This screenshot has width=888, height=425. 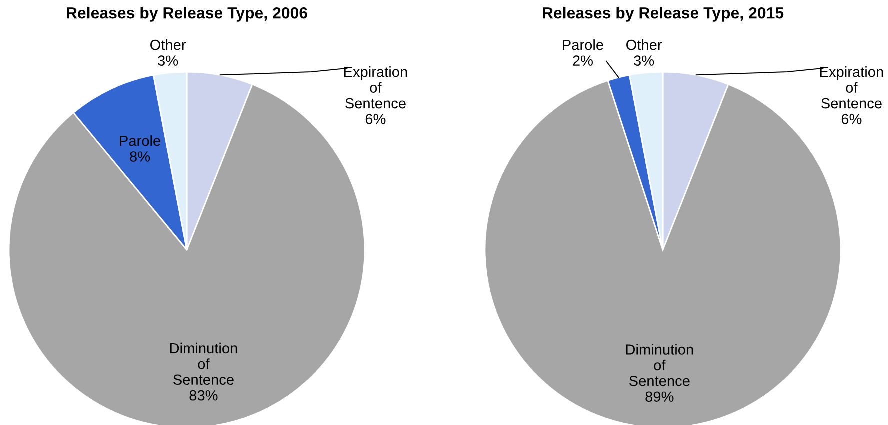 I want to click on data-label: 83%, so click(x=204, y=395).